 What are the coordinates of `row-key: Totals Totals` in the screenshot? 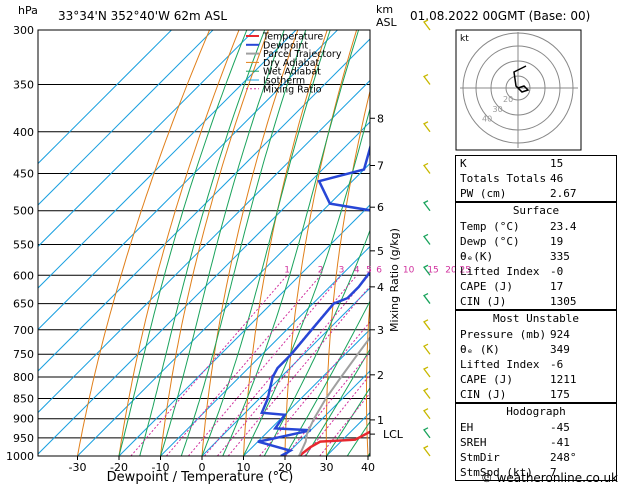 It's located at (503, 178).